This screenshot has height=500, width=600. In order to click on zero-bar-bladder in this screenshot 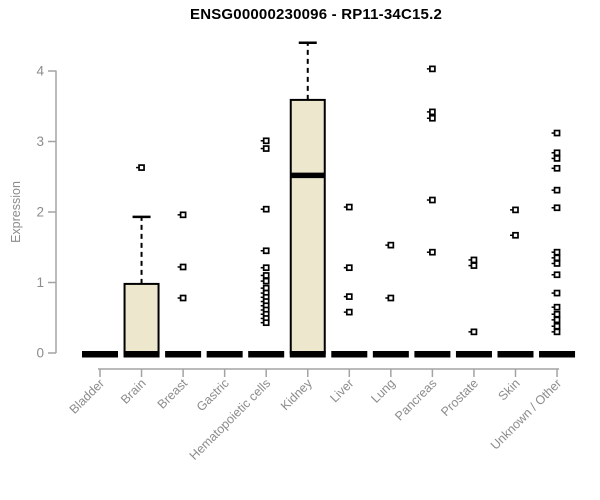, I will do `click(100, 354)`.